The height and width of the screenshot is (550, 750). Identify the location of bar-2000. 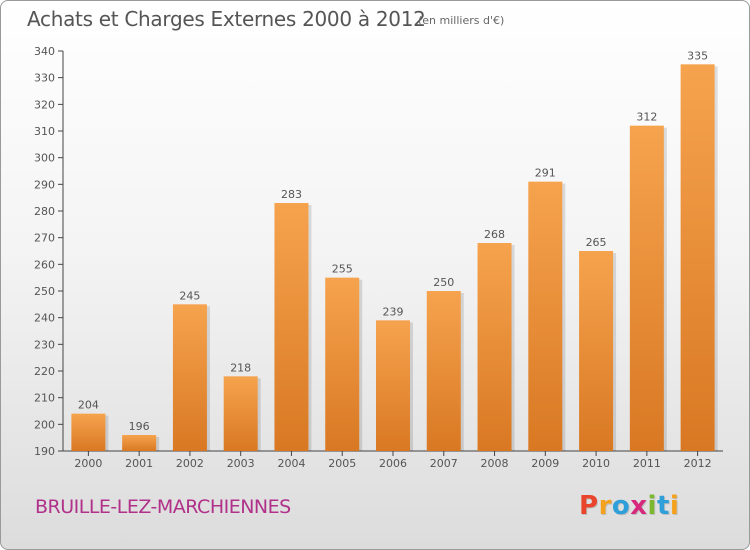
(88, 432).